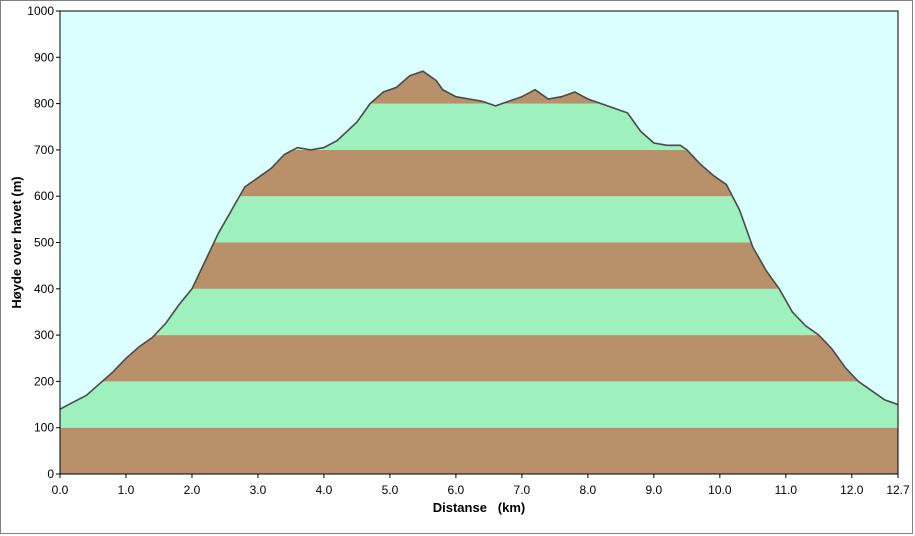 The image size is (915, 536). What do you see at coordinates (40, 11) in the screenshot?
I see `y-tick-label: 1000` at bounding box center [40, 11].